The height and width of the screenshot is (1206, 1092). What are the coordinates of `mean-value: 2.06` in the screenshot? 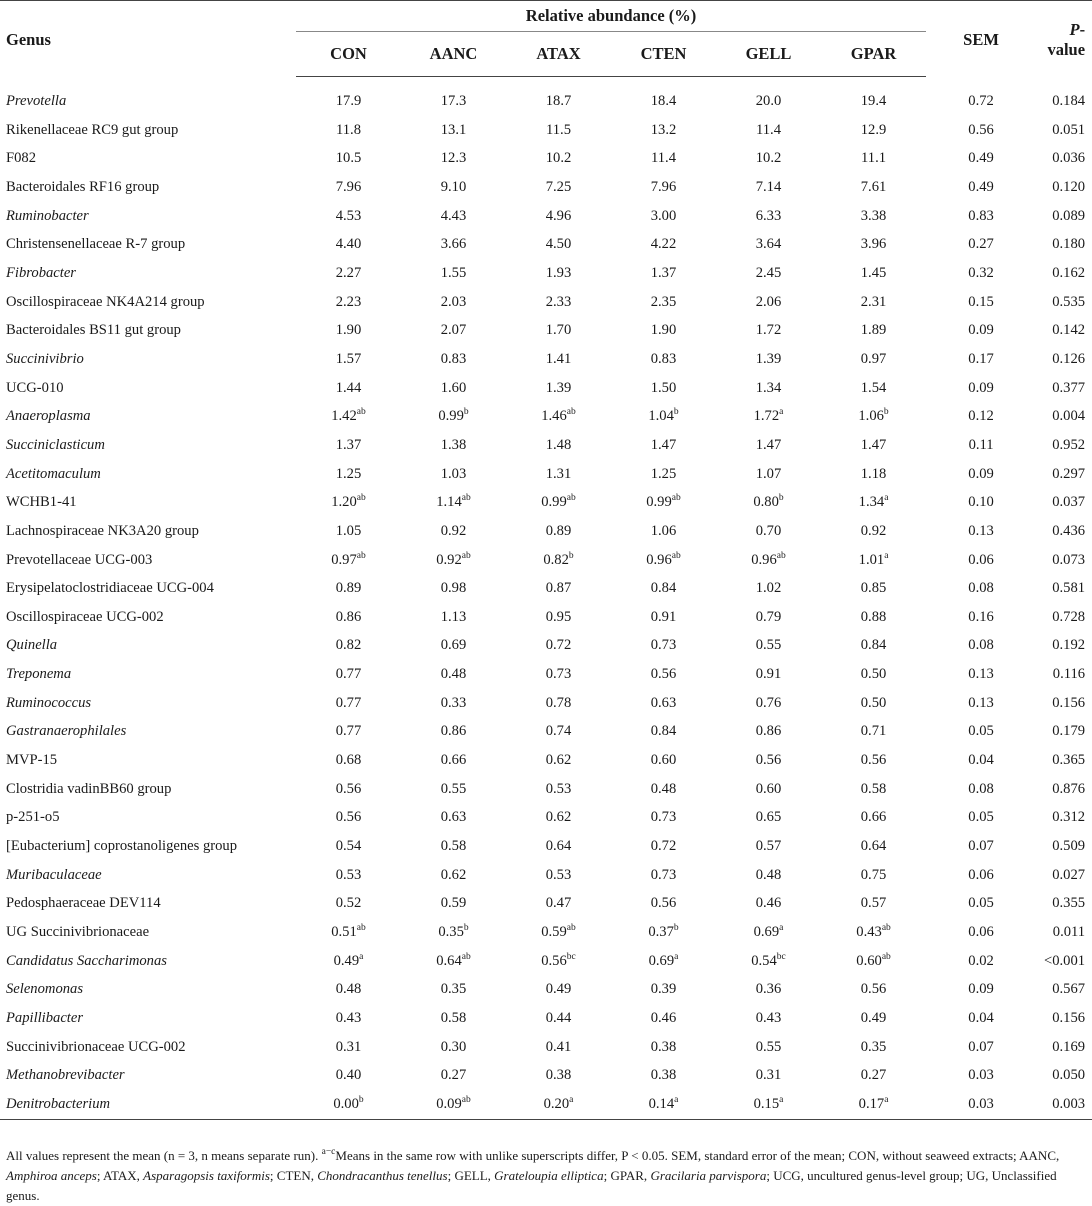 It's located at (768, 301).